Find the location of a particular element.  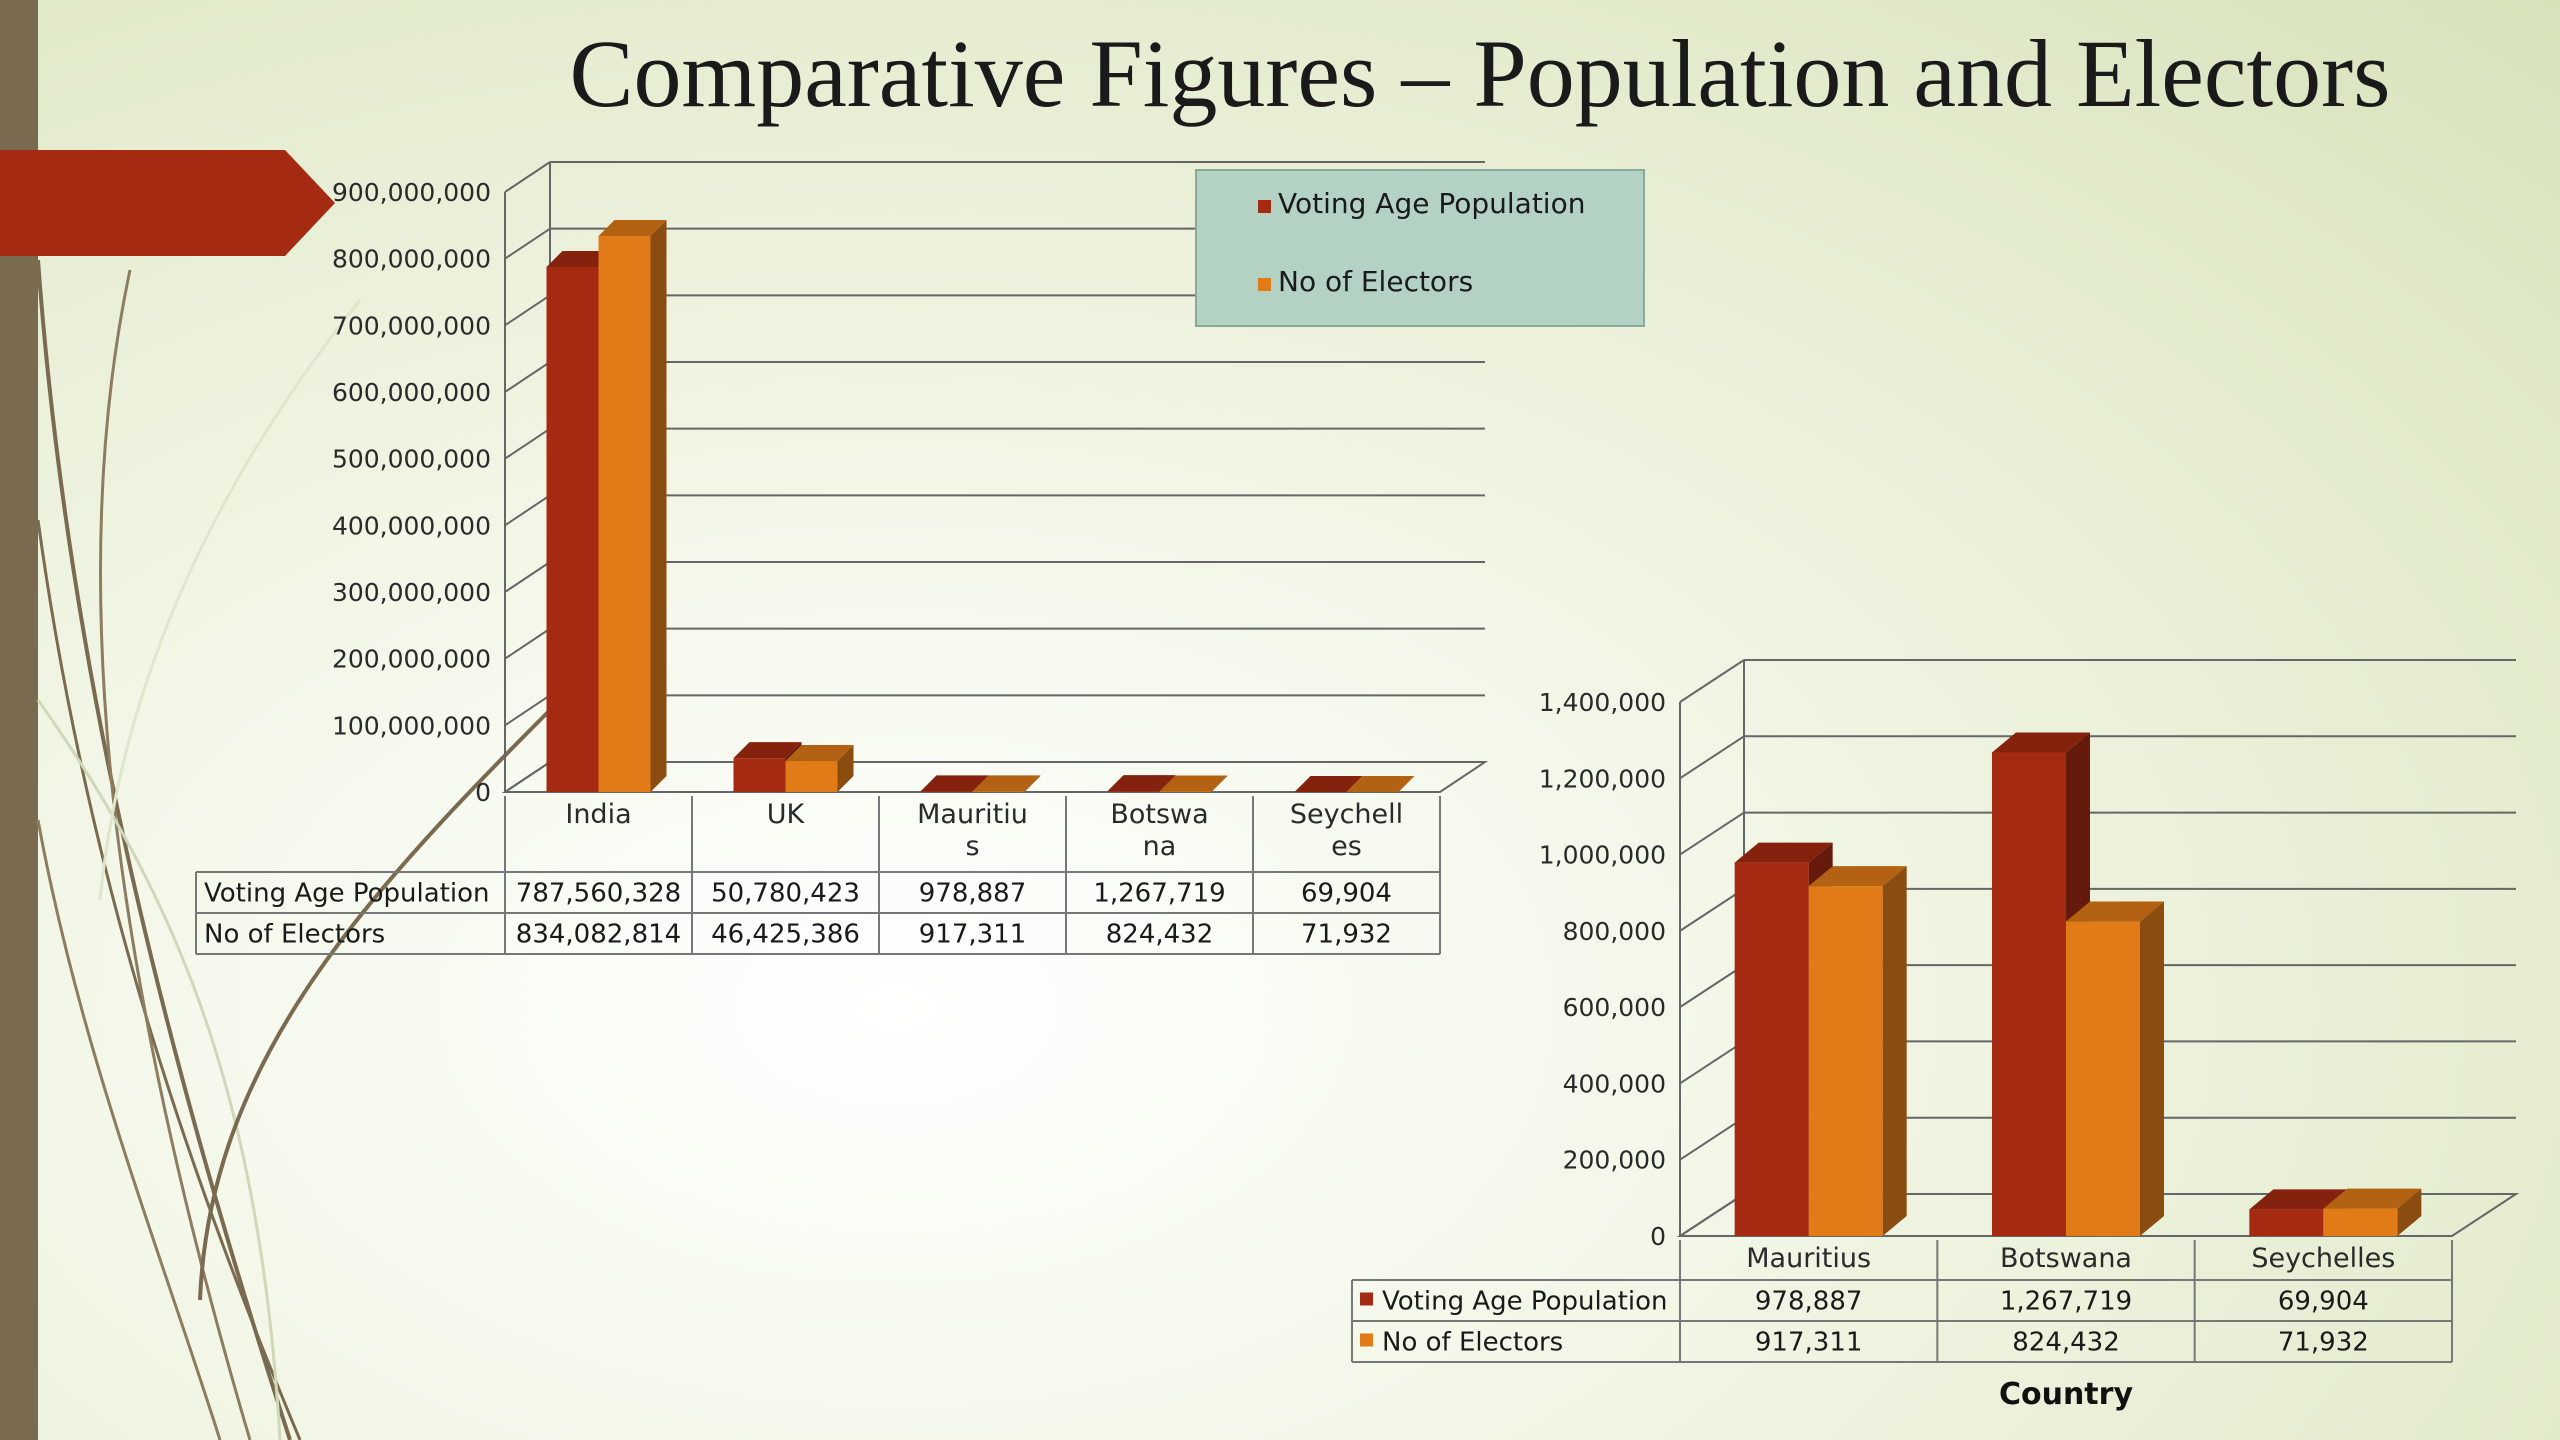

y-tick-label: 100,000,000 is located at coordinates (411, 725).